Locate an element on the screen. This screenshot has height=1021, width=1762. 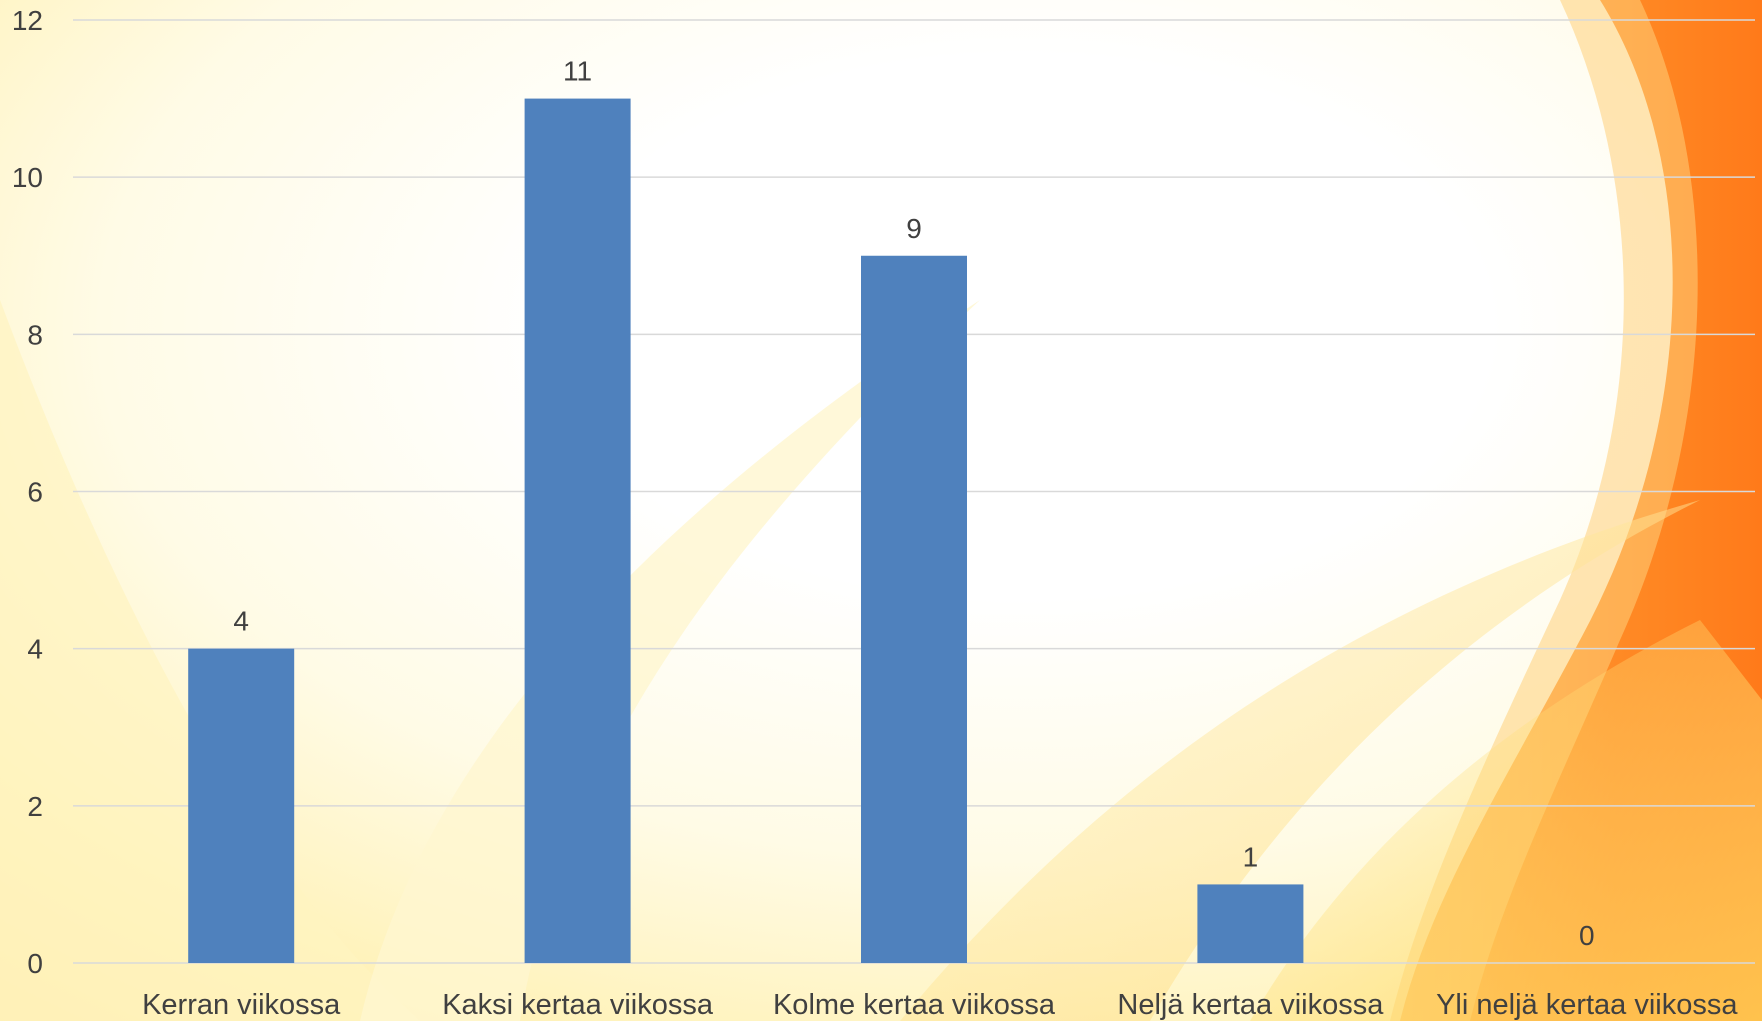
data-label: 4 is located at coordinates (241, 621).